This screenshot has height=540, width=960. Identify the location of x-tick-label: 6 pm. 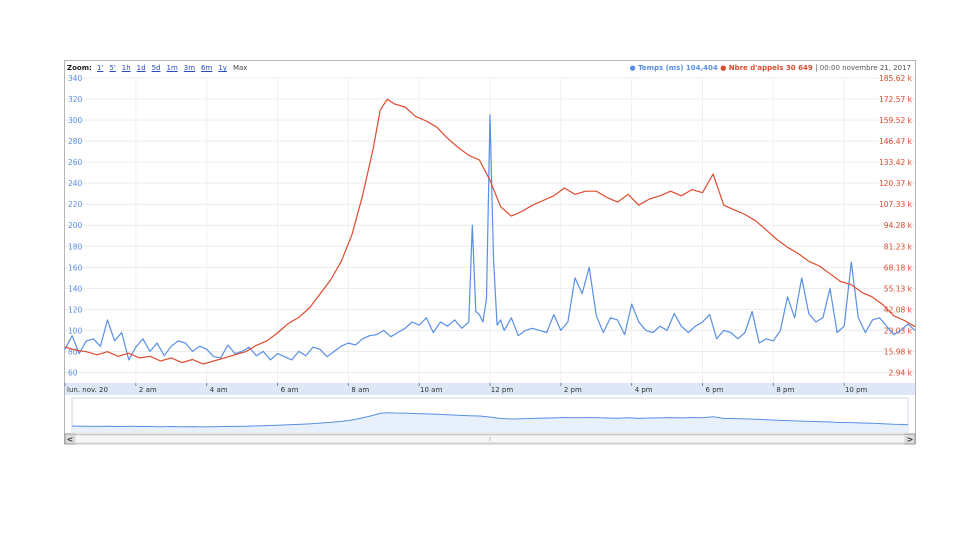
(715, 390).